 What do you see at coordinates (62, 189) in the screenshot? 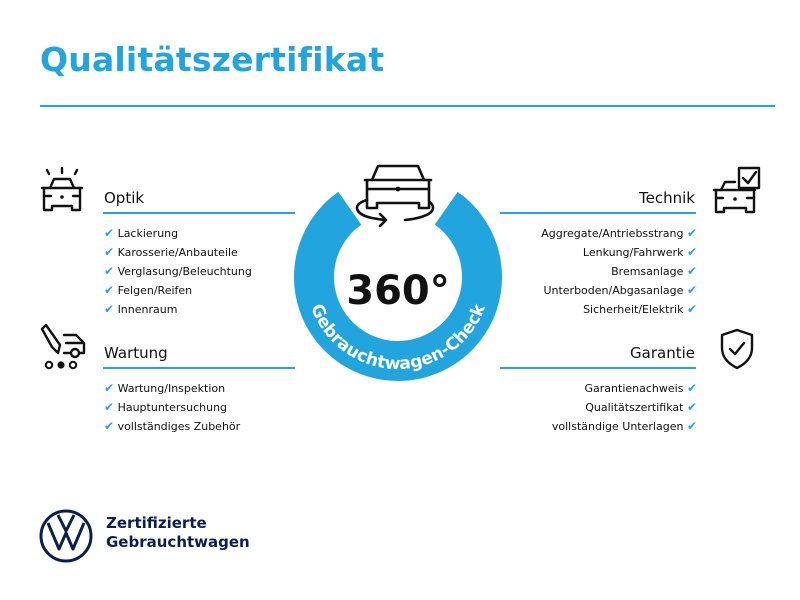
I see `car-lights-icon` at bounding box center [62, 189].